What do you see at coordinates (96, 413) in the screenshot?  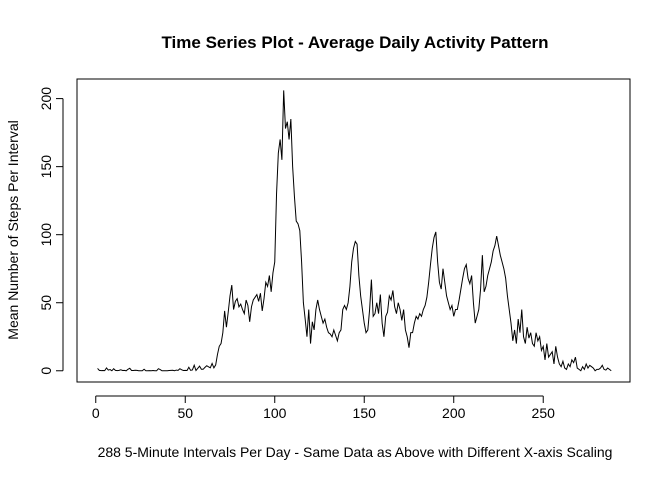 I see `x-tick-label: 0` at bounding box center [96, 413].